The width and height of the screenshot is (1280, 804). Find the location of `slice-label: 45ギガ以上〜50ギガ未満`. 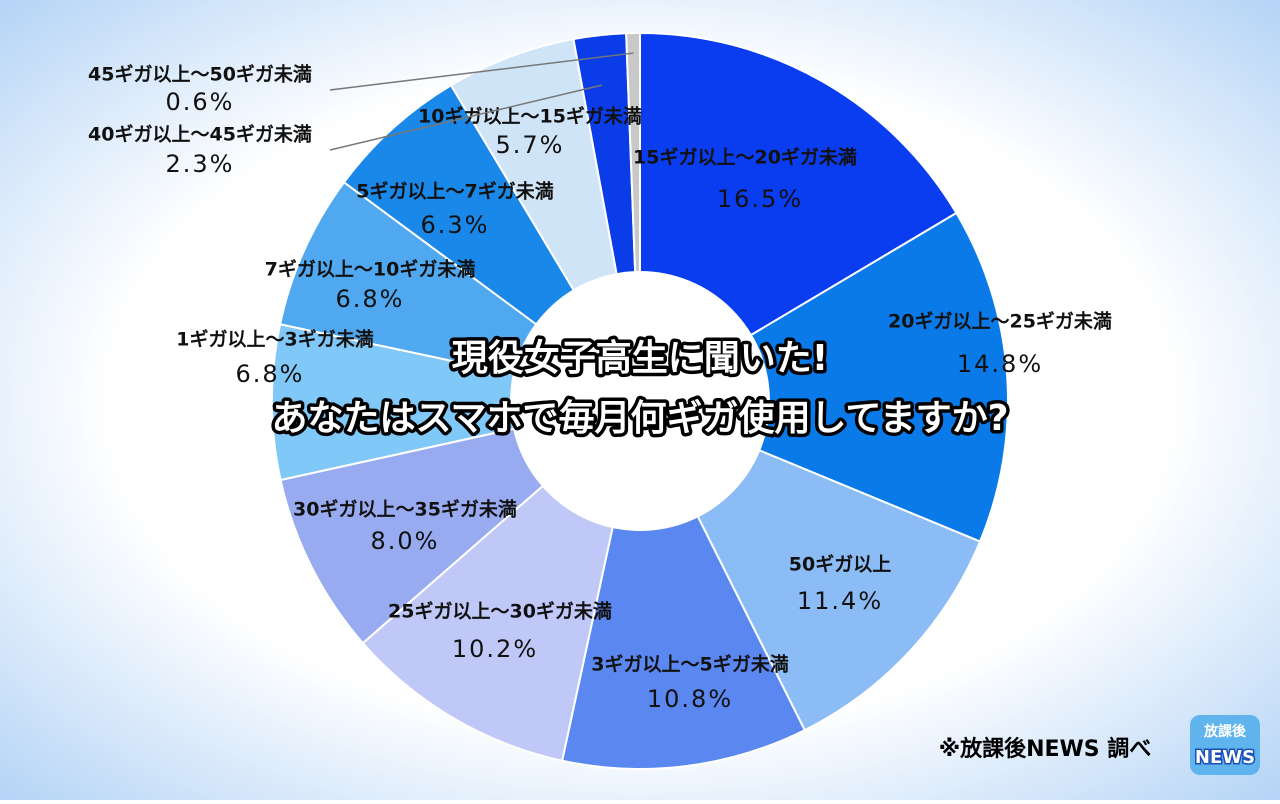

slice-label: 45ギガ以上〜50ギガ未満 is located at coordinates (200, 74).